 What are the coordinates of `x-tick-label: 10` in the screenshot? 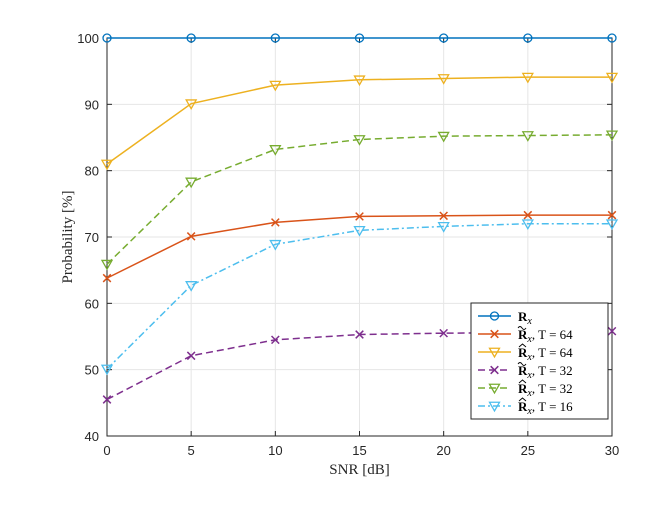 It's located at (275, 450).